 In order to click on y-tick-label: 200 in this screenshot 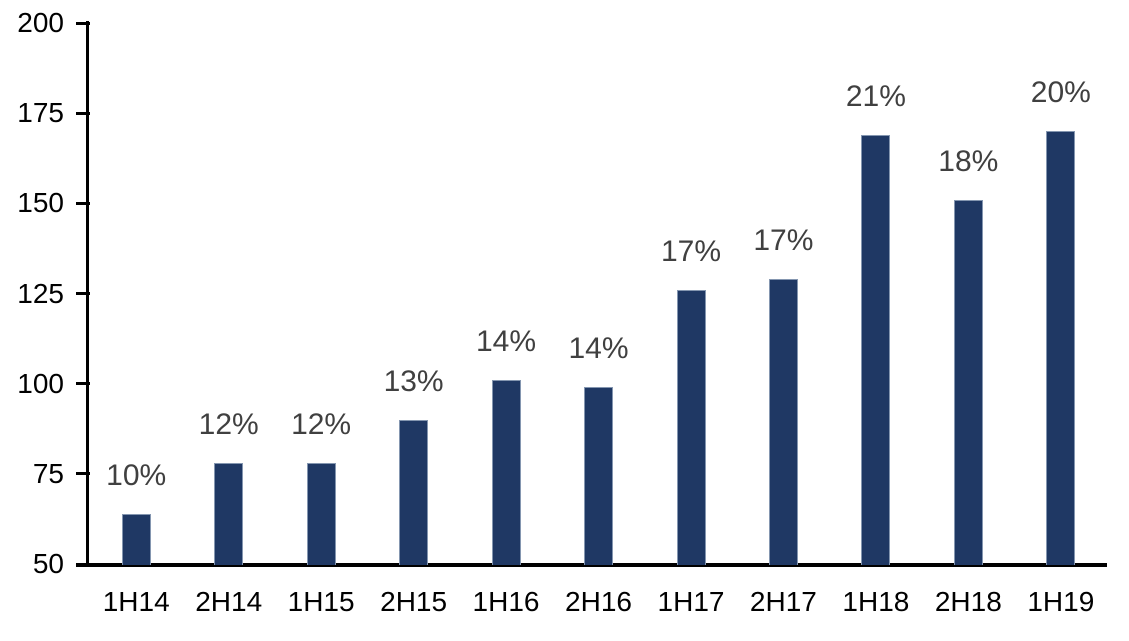, I will do `click(40, 22)`.